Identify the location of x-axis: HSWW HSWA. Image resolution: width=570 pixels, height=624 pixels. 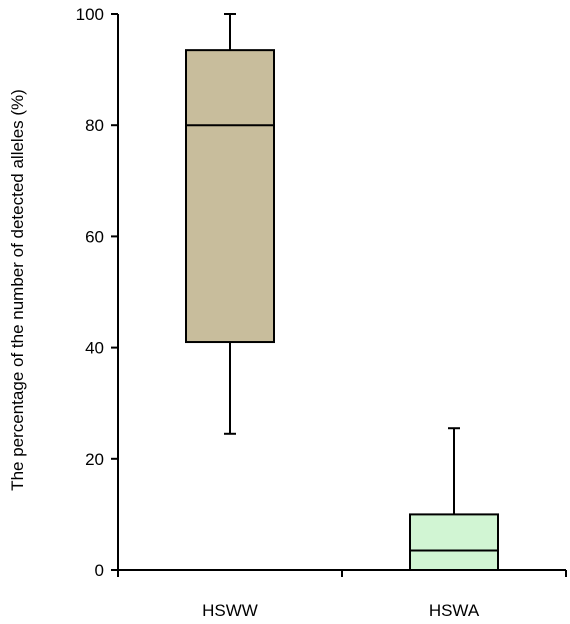
(342, 594).